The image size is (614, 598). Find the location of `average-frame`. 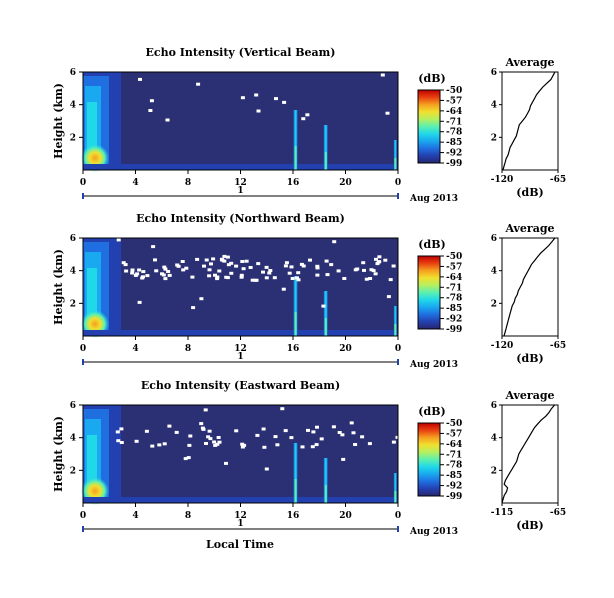

average-frame is located at coordinates (530, 454).